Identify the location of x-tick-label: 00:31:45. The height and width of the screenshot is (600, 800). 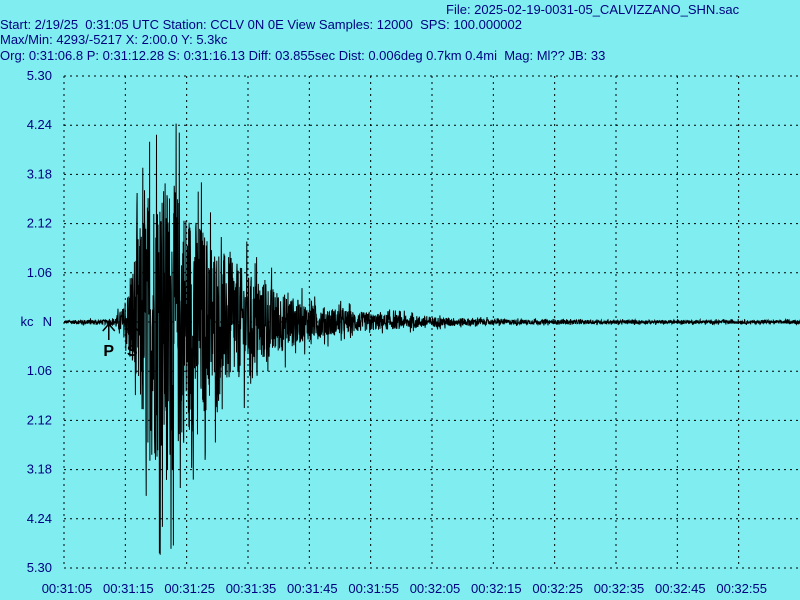
(312, 588).